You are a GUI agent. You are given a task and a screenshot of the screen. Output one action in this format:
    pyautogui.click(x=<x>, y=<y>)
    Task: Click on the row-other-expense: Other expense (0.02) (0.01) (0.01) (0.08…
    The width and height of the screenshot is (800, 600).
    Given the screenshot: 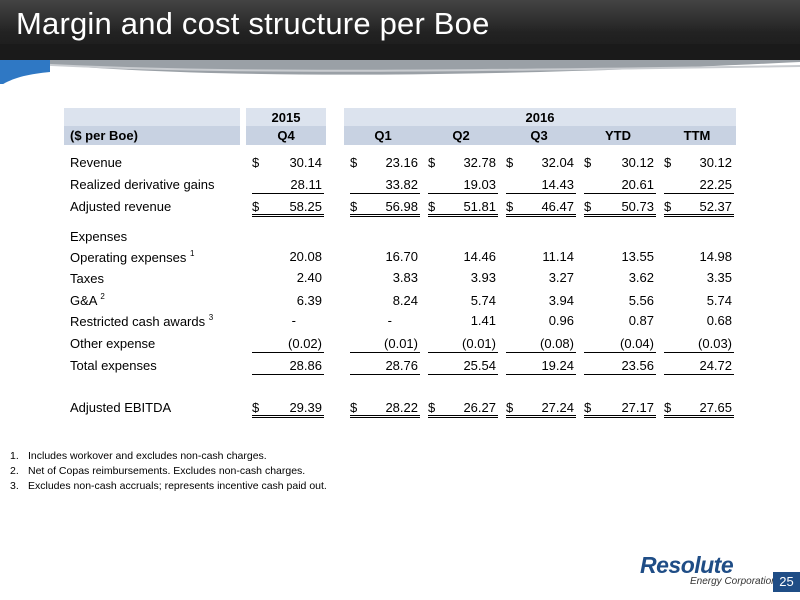 What is the action you would take?
    pyautogui.click(x=400, y=343)
    